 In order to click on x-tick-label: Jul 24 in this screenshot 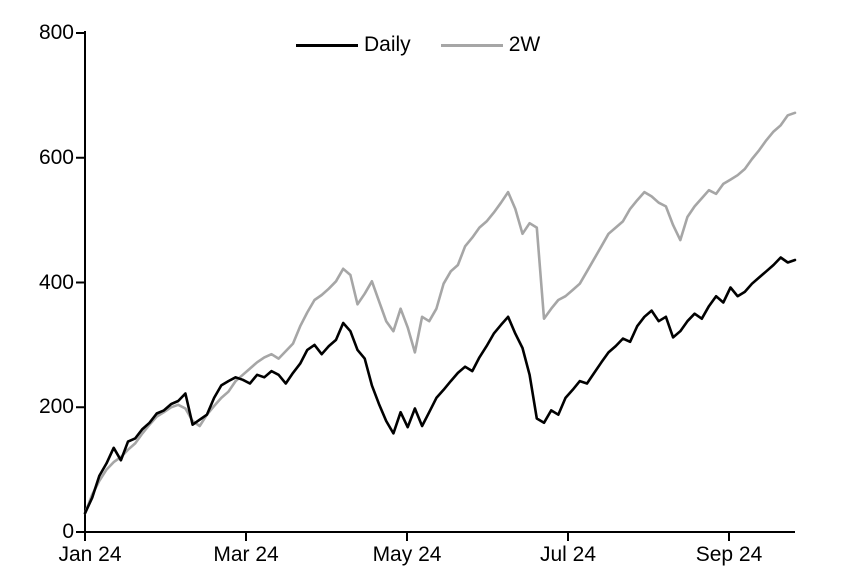, I will do `click(568, 554)`.